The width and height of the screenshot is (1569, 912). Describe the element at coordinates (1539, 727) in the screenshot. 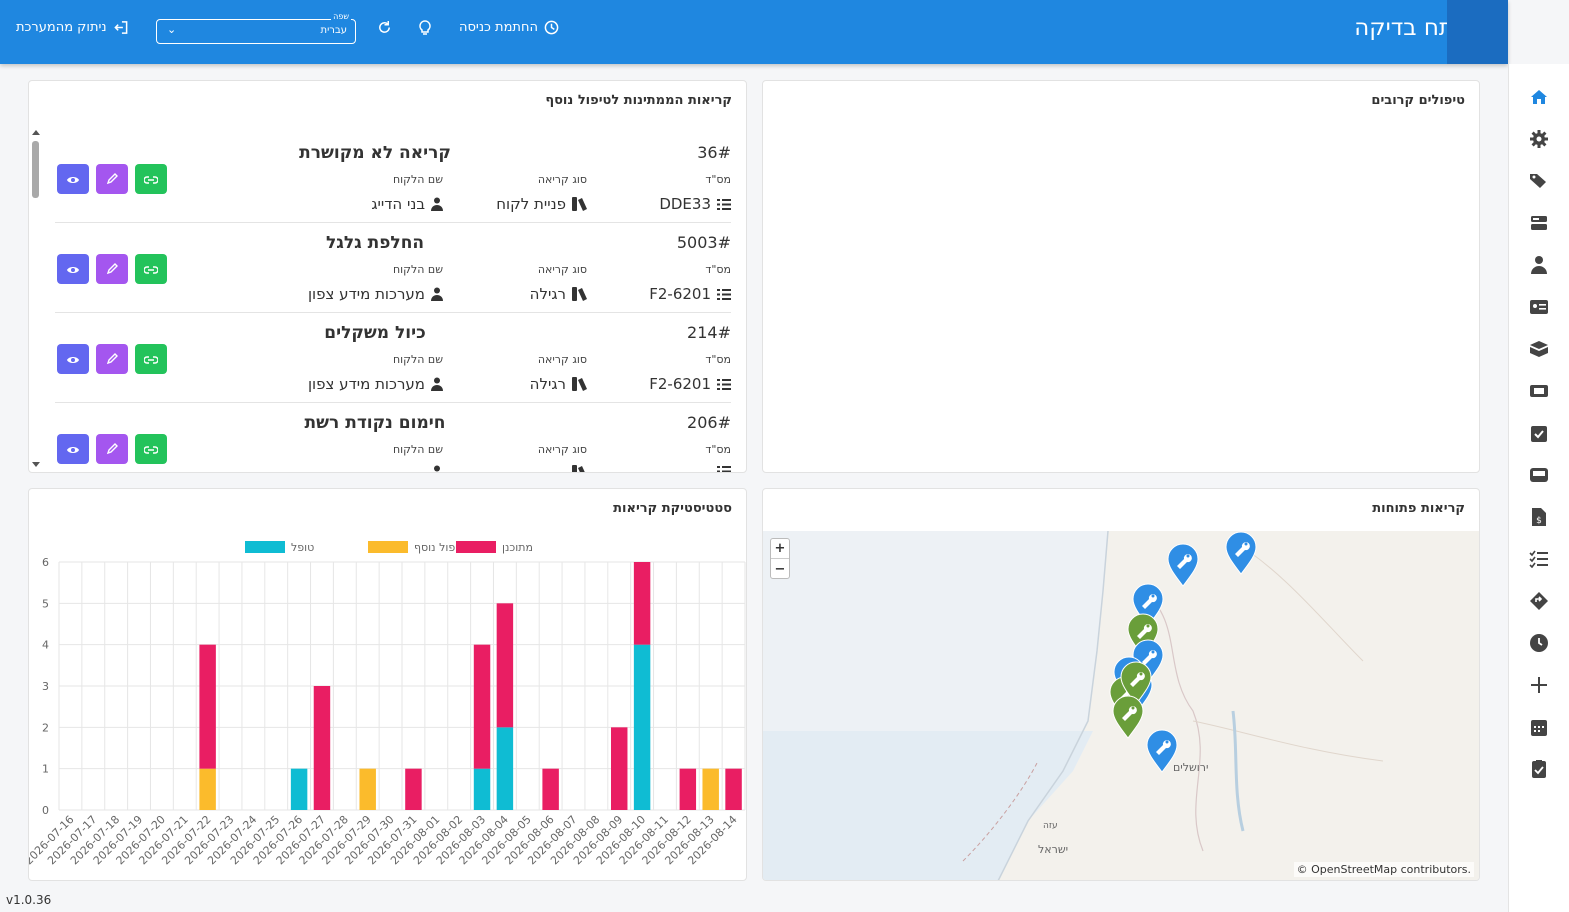

I see `calendar-icon` at that location.